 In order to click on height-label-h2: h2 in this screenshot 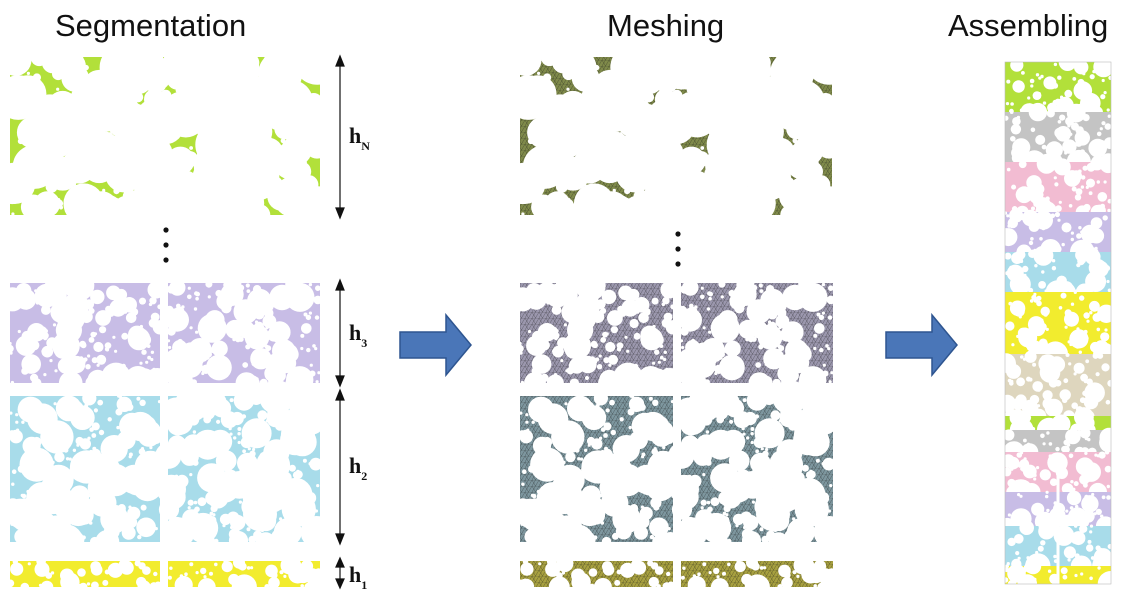, I will do `click(358, 468)`.